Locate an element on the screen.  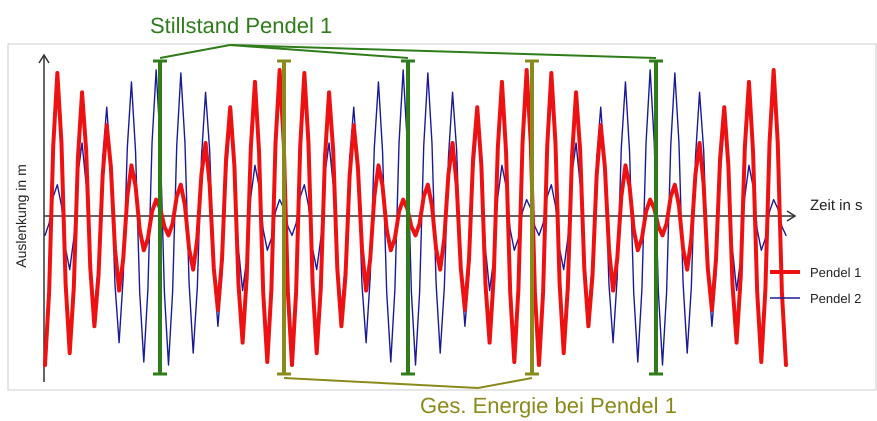
x-axis-title: Zeit in s is located at coordinates (836, 205).